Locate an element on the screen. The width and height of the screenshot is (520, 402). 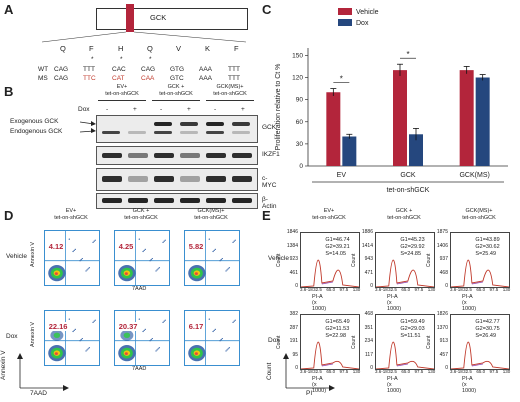
significance-star: * is located at coordinates (341, 79).